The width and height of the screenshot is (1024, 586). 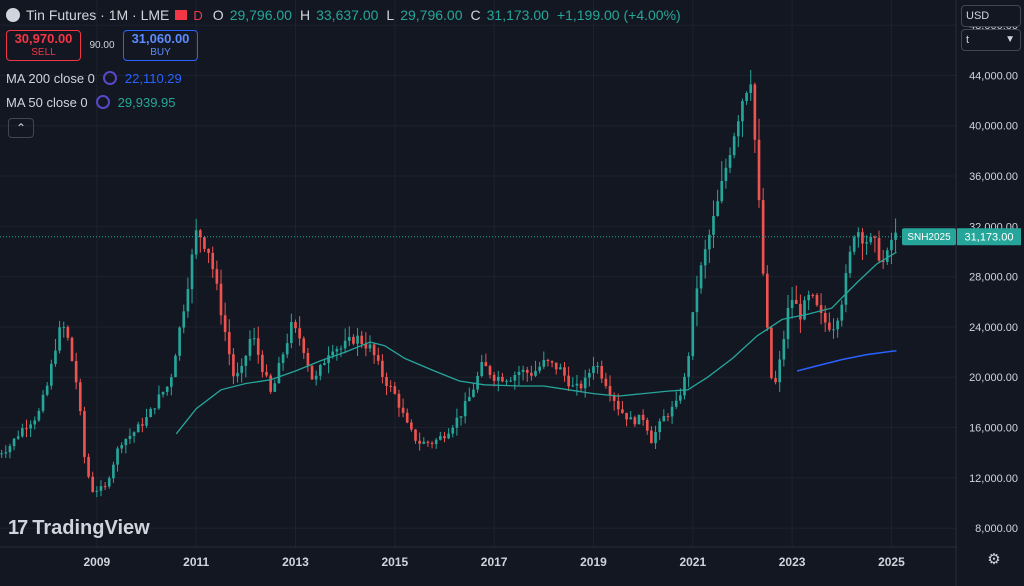 What do you see at coordinates (102, 102) in the screenshot?
I see `loading-icon` at bounding box center [102, 102].